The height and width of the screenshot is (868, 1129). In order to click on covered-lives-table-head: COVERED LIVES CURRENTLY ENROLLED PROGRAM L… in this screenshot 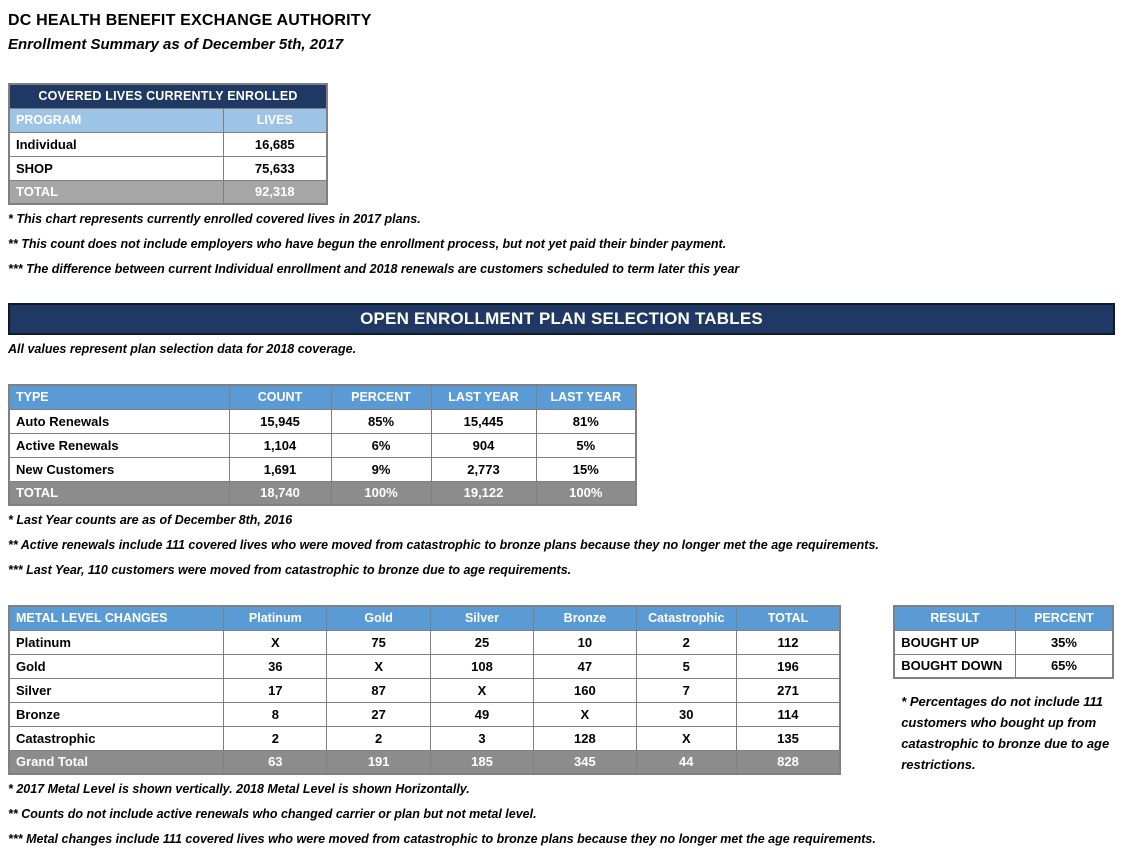, I will do `click(168, 108)`.